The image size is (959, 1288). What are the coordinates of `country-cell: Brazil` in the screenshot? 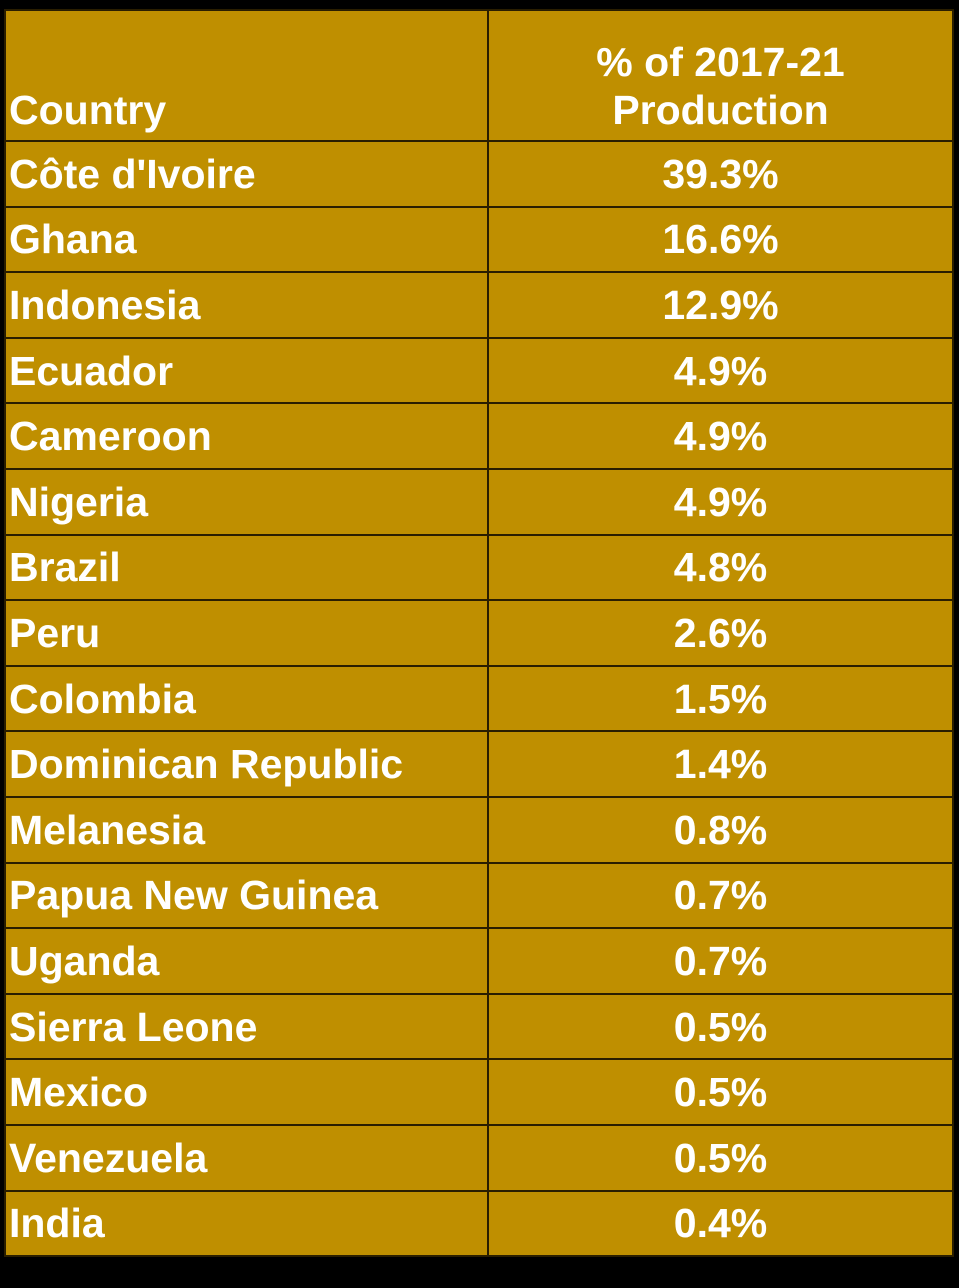 It's located at (246, 567).